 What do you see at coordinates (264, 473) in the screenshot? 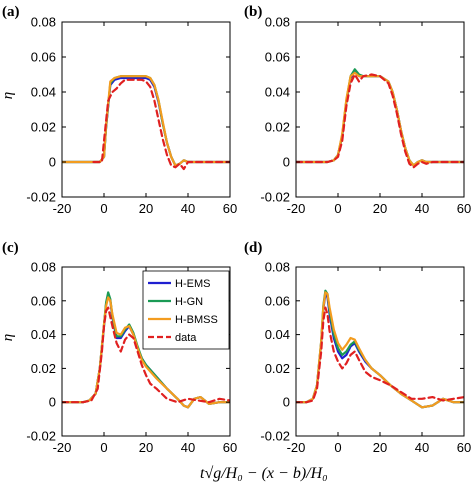
I see `shared-x-axis-label: t√g/H₀ − (x − b)/H₀` at bounding box center [264, 473].